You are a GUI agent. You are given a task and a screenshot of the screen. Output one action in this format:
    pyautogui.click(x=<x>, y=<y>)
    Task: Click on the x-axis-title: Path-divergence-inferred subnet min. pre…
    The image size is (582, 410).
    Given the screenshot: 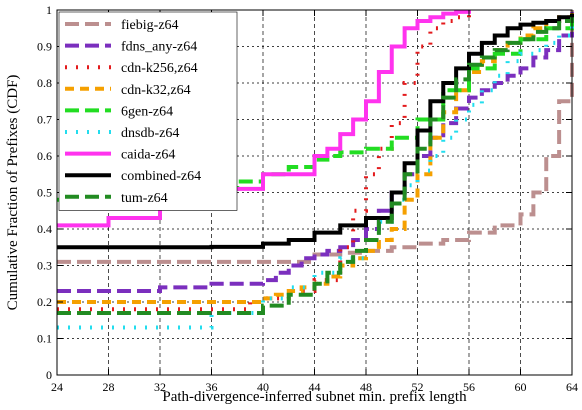 What is the action you would take?
    pyautogui.click(x=314, y=397)
    